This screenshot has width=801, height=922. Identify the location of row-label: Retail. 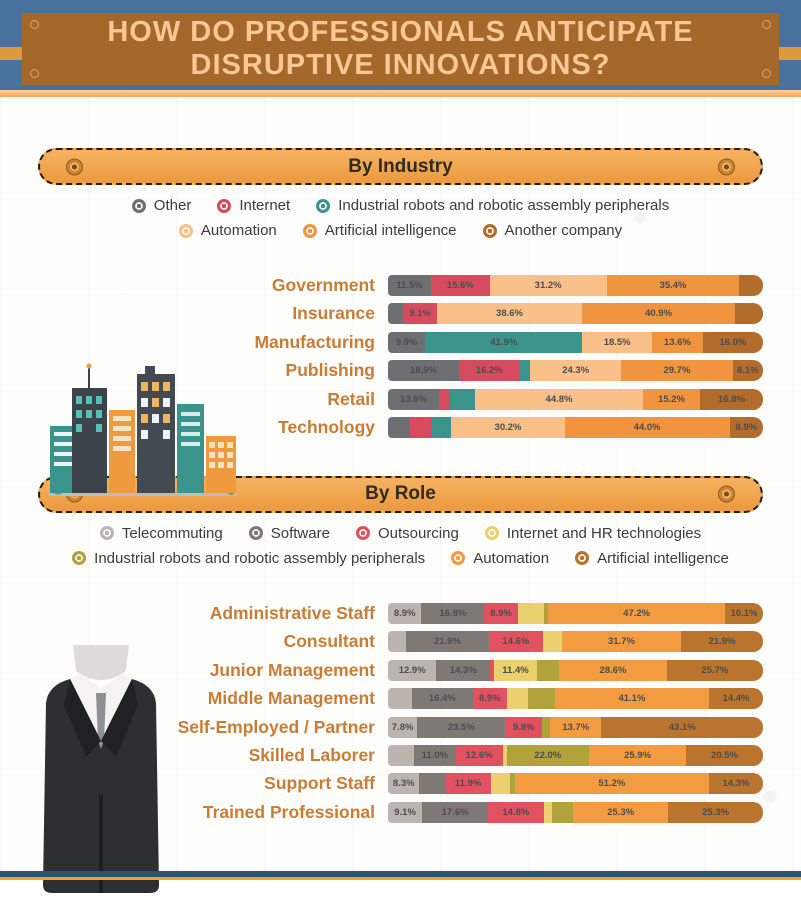
(351, 398).